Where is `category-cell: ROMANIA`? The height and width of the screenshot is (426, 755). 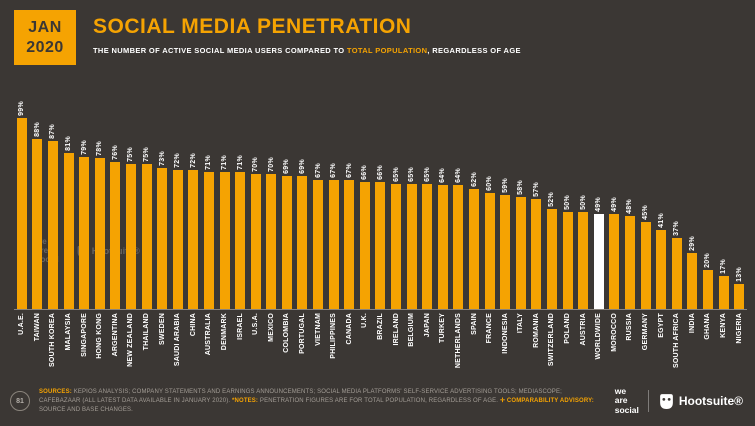 category-cell: ROMANIA is located at coordinates (537, 343).